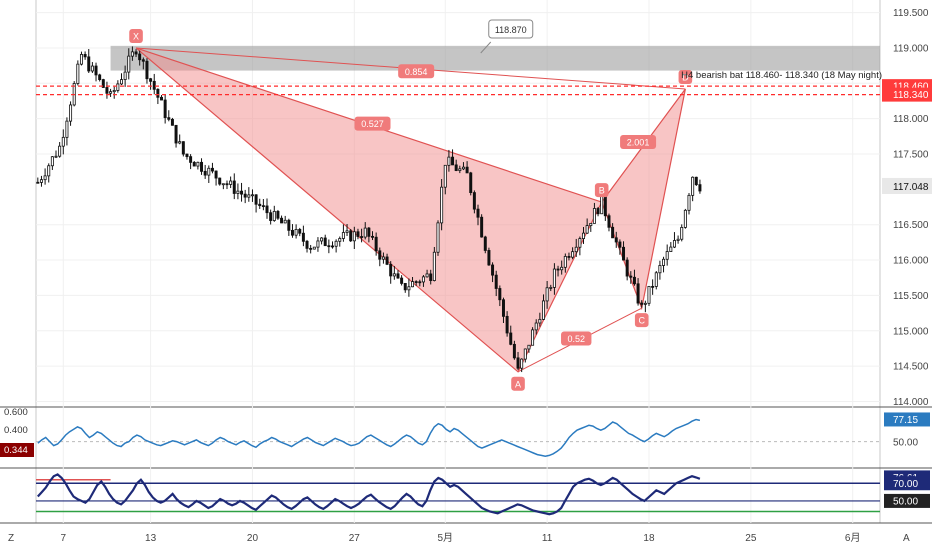 This screenshot has height=550, width=932. Describe the element at coordinates (911, 48) in the screenshot. I see `price-tick: 119.000` at that location.